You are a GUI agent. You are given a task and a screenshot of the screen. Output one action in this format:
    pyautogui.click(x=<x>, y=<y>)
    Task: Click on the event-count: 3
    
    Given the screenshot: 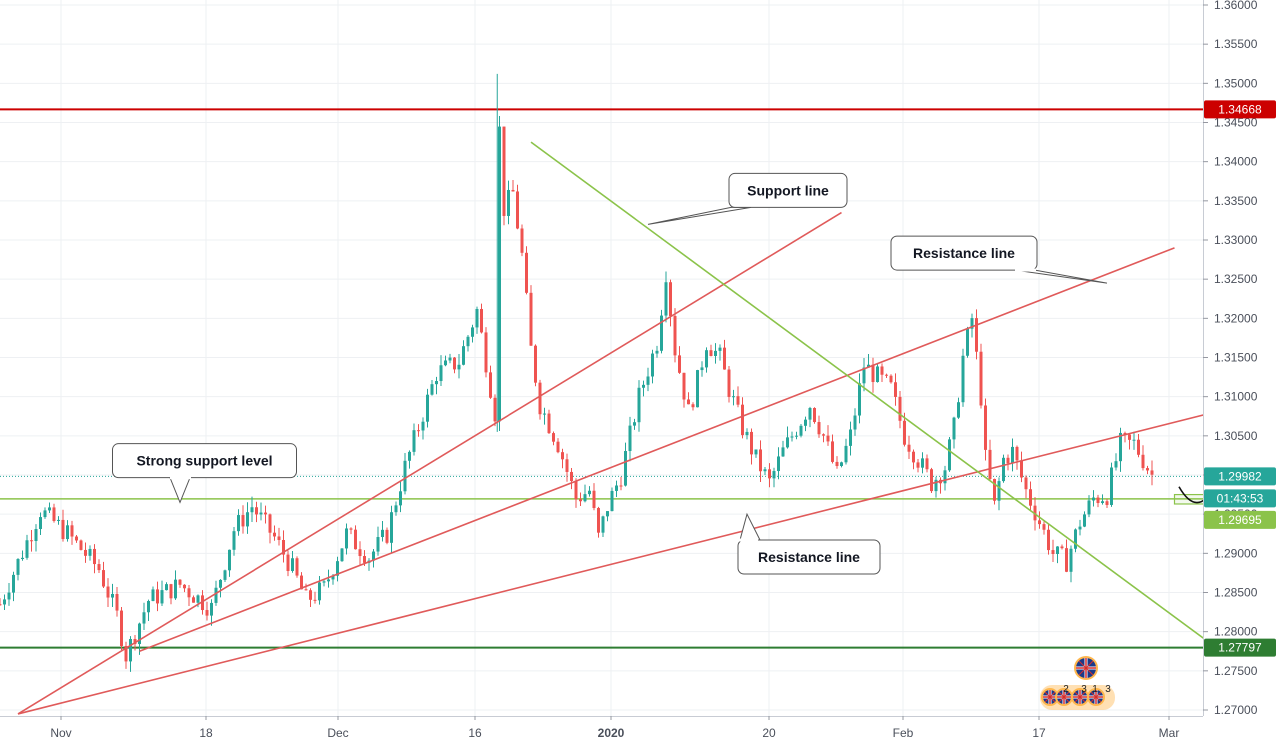 What is the action you would take?
    pyautogui.click(x=1084, y=689)
    